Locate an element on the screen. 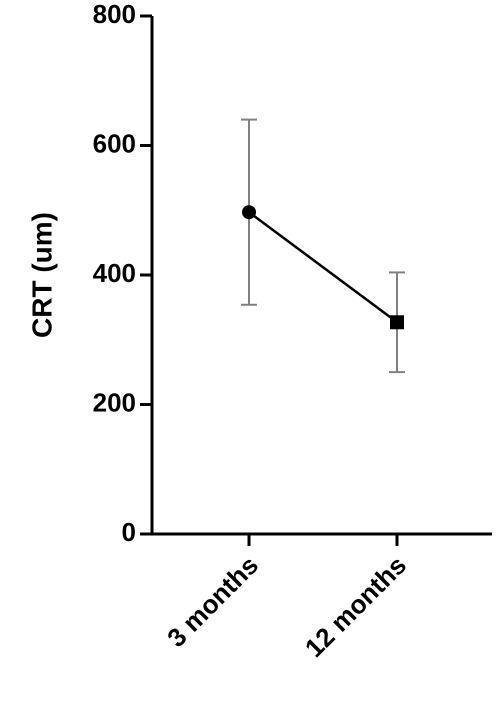 This screenshot has width=498, height=710. y-tick-label: 400 is located at coordinates (114, 273).